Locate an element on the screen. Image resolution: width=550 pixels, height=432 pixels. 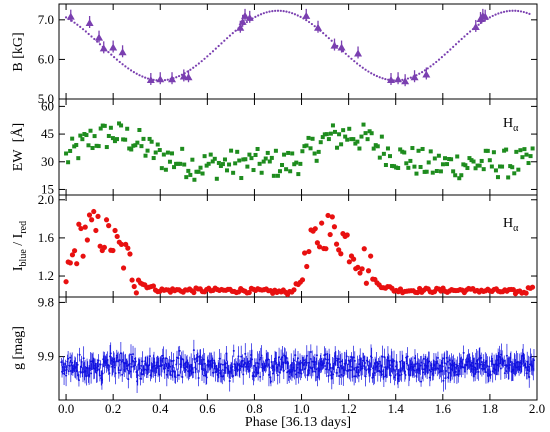
panel-3-ylabel-mid: / I is located at coordinates (18, 241).